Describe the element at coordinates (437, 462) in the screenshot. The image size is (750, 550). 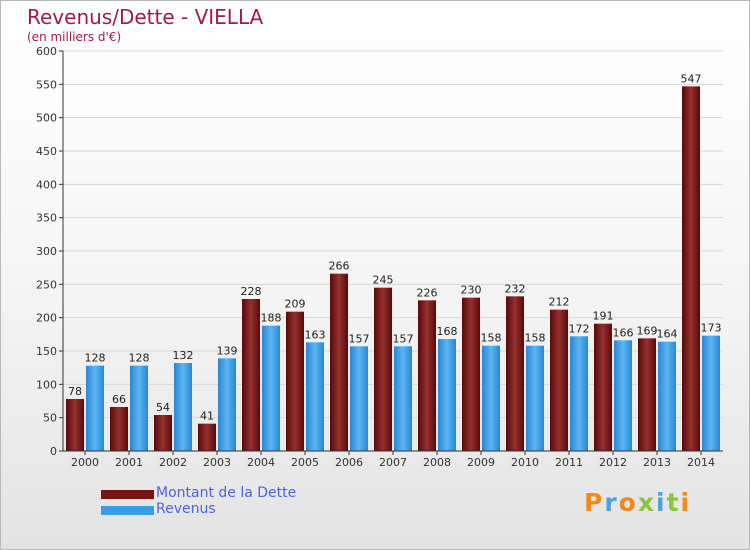
I see `x-tick-label: 2008` at that location.